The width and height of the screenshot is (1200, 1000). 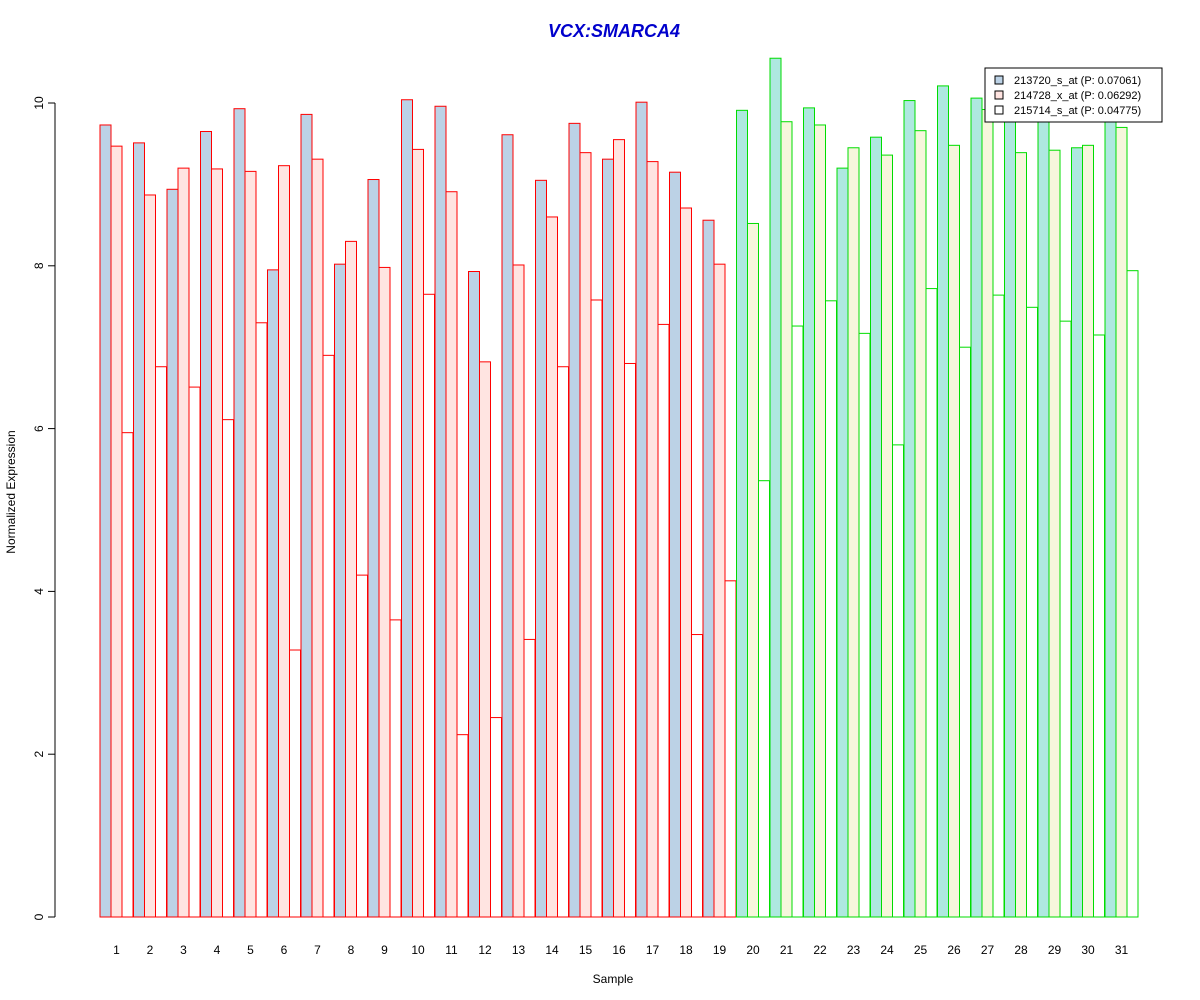 What do you see at coordinates (586, 950) in the screenshot?
I see `x-tick-label: 15` at bounding box center [586, 950].